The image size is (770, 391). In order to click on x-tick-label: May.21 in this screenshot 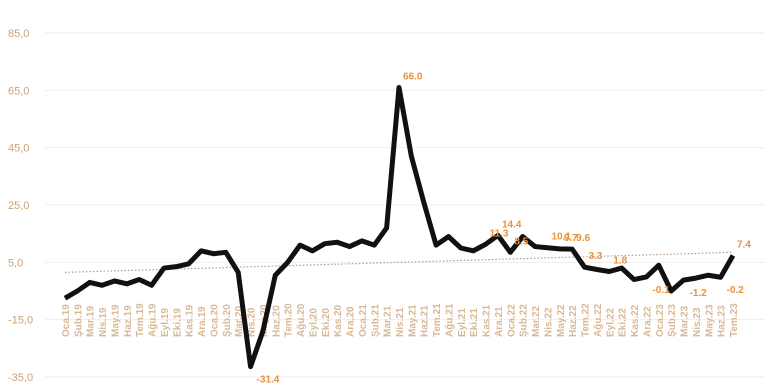, I will do `click(412, 320)`.